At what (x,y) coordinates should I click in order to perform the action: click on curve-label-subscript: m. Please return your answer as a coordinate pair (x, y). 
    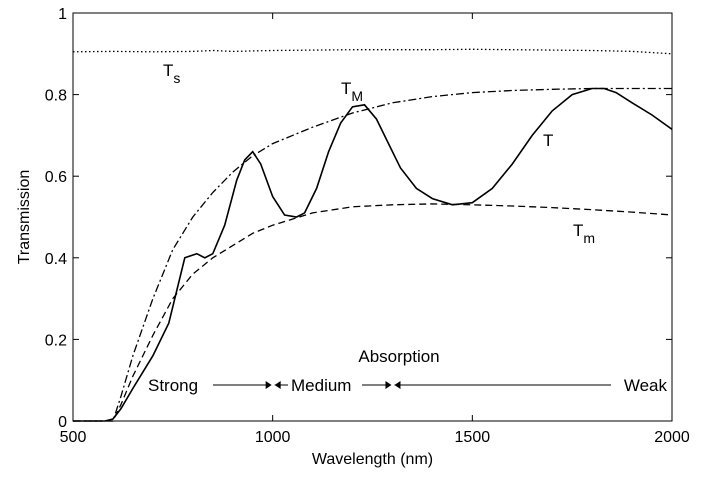
    Looking at the image, I should click on (589, 238).